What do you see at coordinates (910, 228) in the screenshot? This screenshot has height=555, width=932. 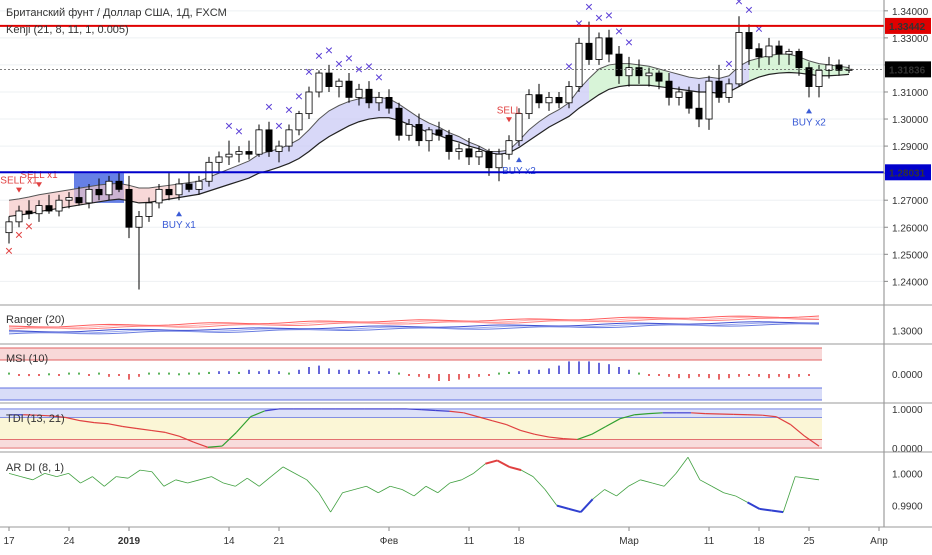 I see `price-tick-label: 1.26000` at bounding box center [910, 228].